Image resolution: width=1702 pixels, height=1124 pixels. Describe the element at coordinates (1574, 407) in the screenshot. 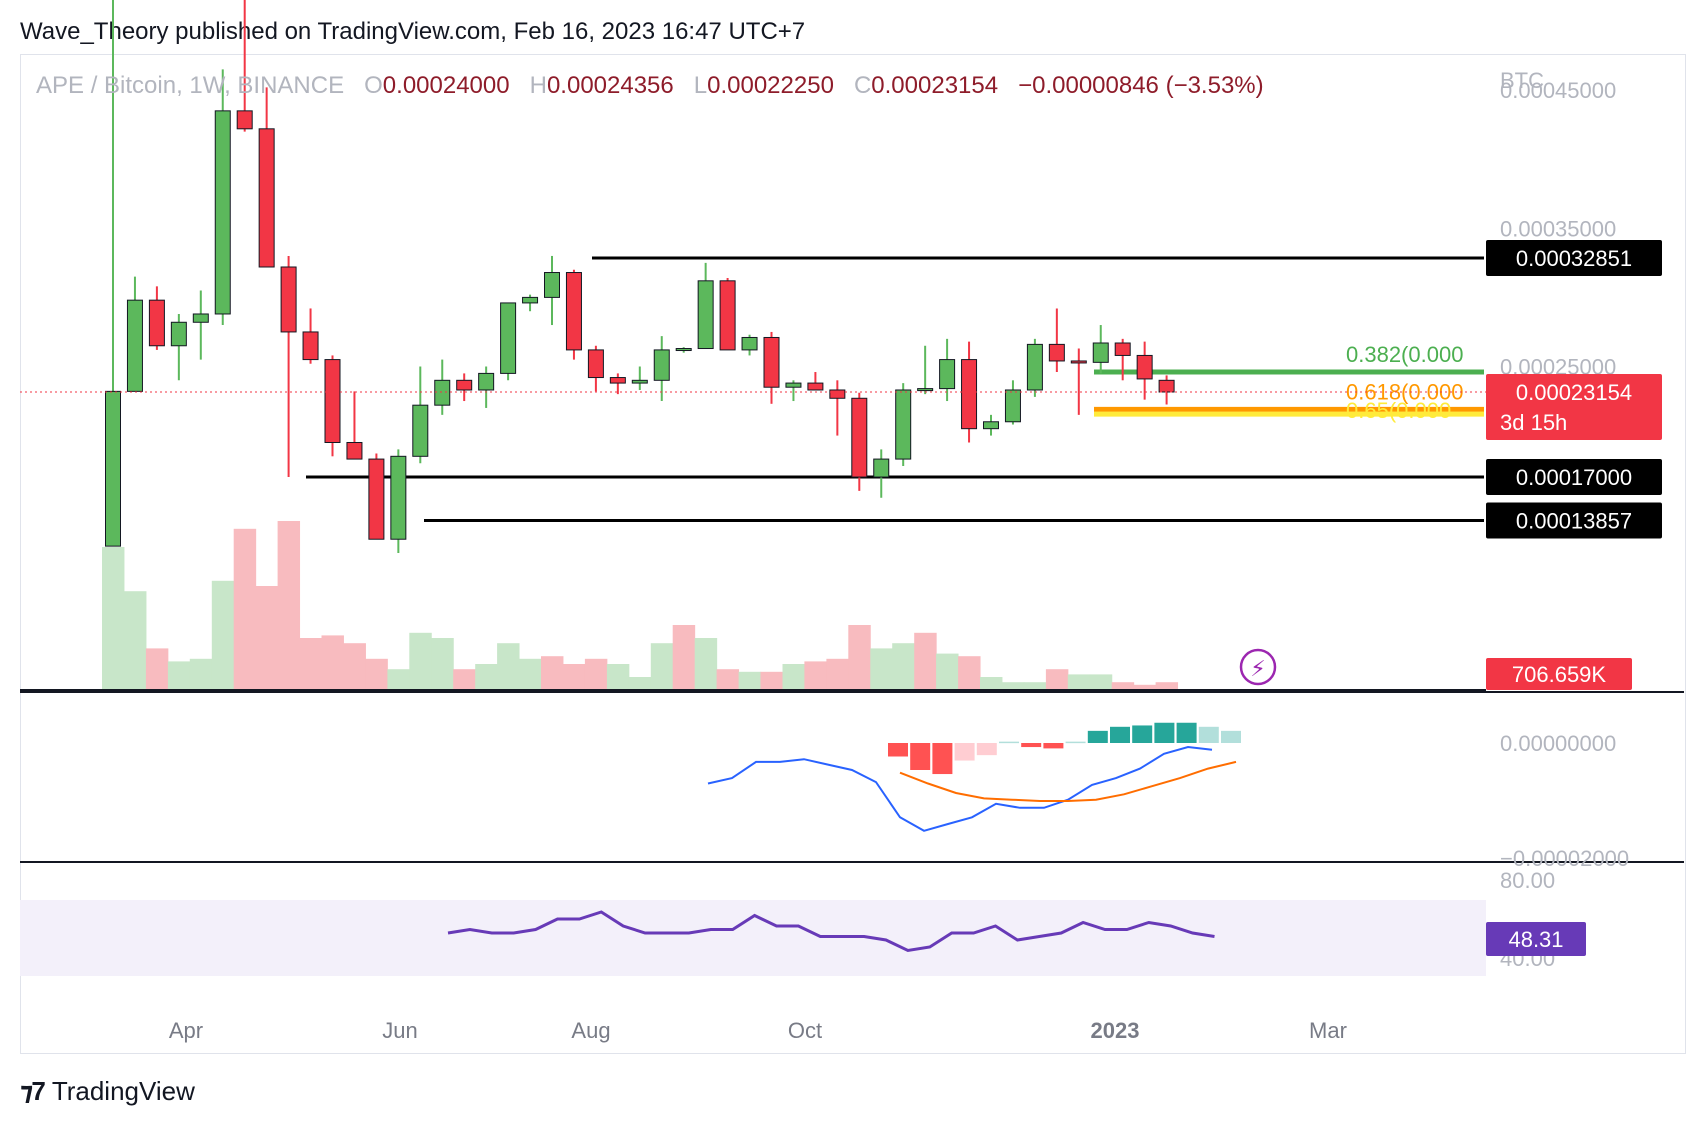

I see `last-price-label-bg` at that location.